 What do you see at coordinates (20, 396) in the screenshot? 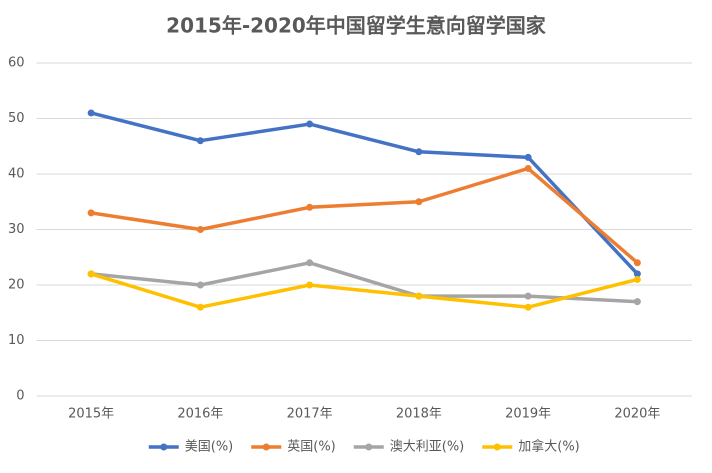
I see `y-tick-label: 0` at bounding box center [20, 396].